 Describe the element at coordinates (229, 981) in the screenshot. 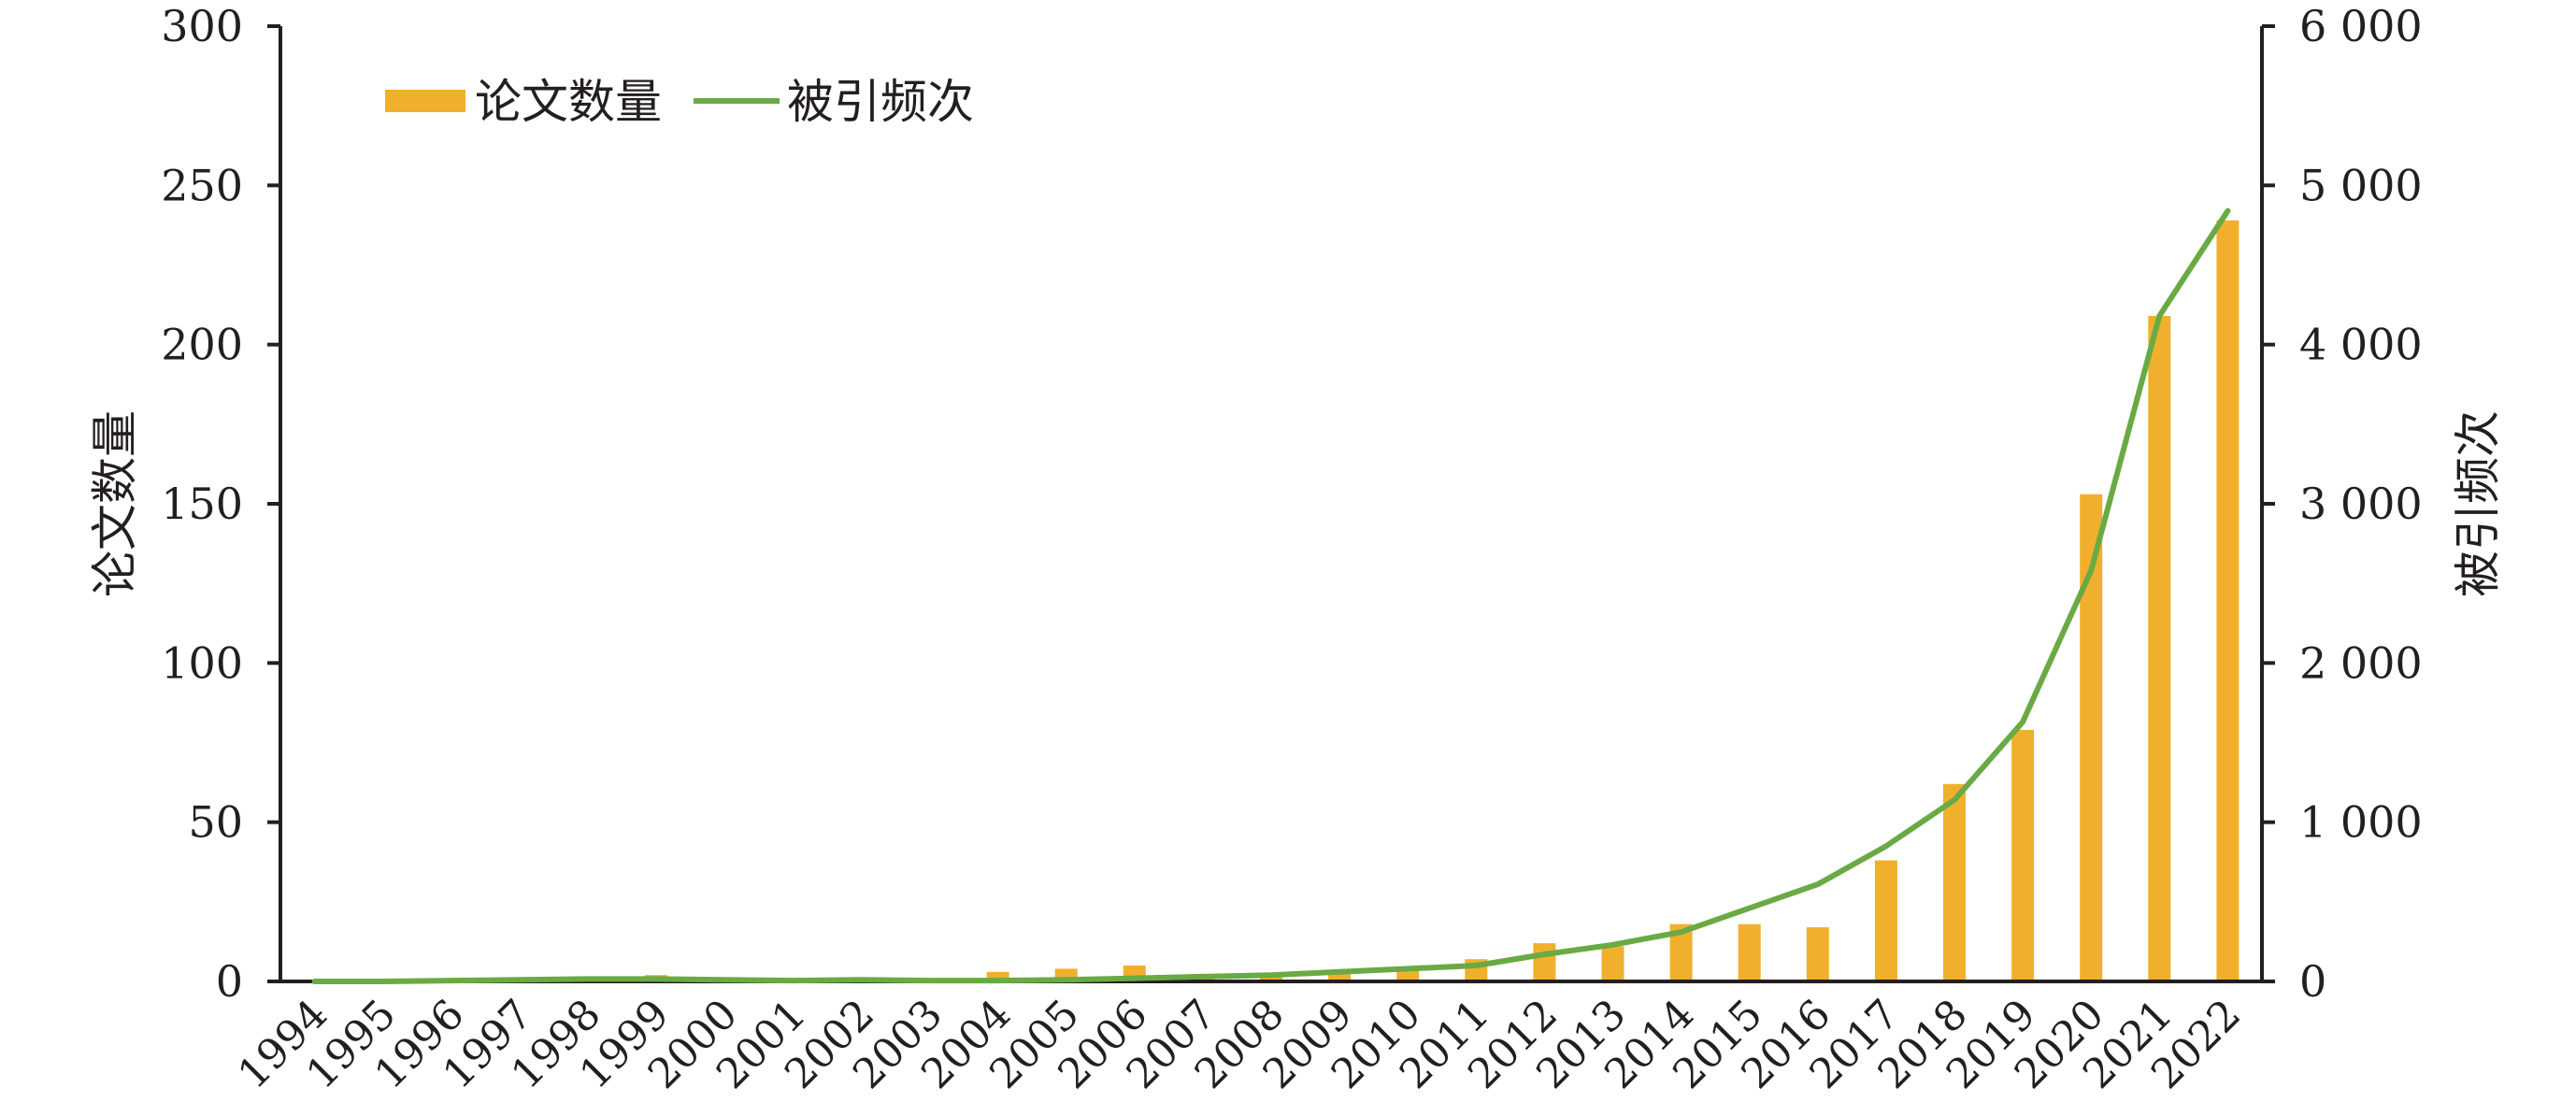

I see `left-tick-label: 0` at that location.